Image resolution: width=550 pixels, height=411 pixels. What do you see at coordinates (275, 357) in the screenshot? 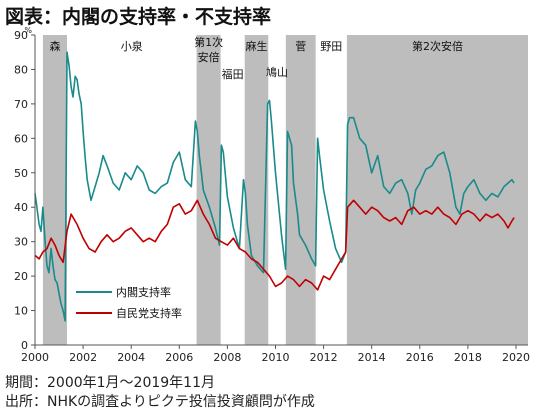
I see `x-tick-label: 2010` at bounding box center [275, 357].